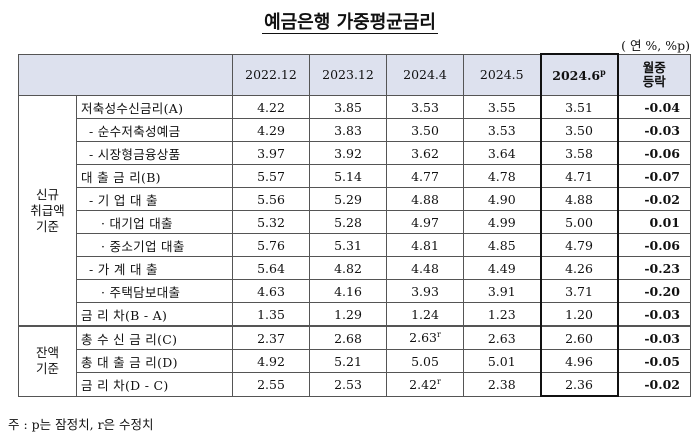  Describe the element at coordinates (579, 153) in the screenshot. I see `value-cell: 3.58` at that location.